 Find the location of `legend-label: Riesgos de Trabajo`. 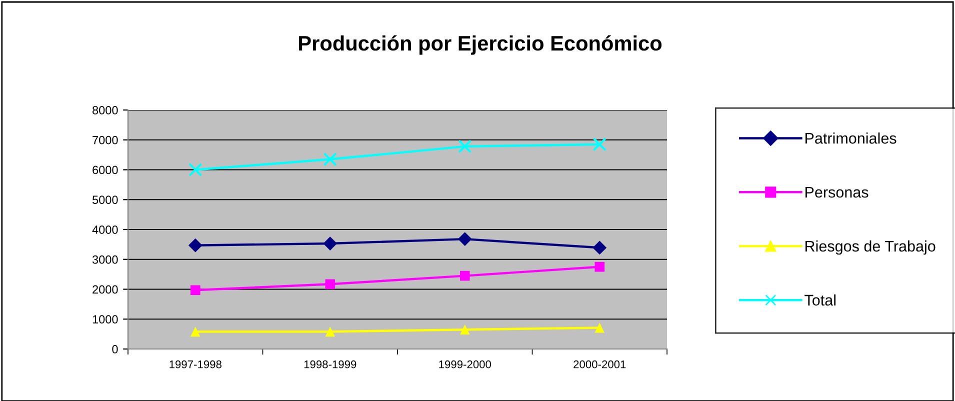

legend-label: Riesgos de Trabajo is located at coordinates (871, 247).